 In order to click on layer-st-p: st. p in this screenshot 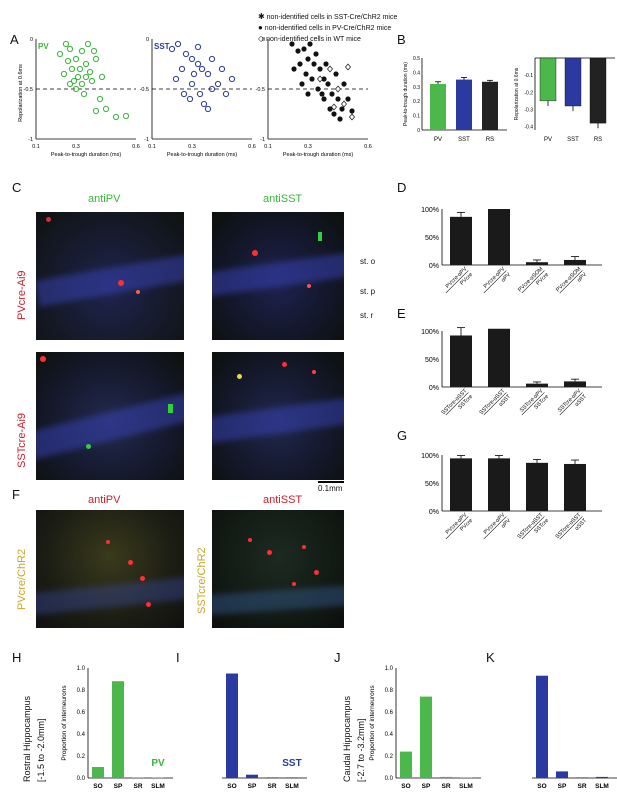, I will do `click(368, 291)`.